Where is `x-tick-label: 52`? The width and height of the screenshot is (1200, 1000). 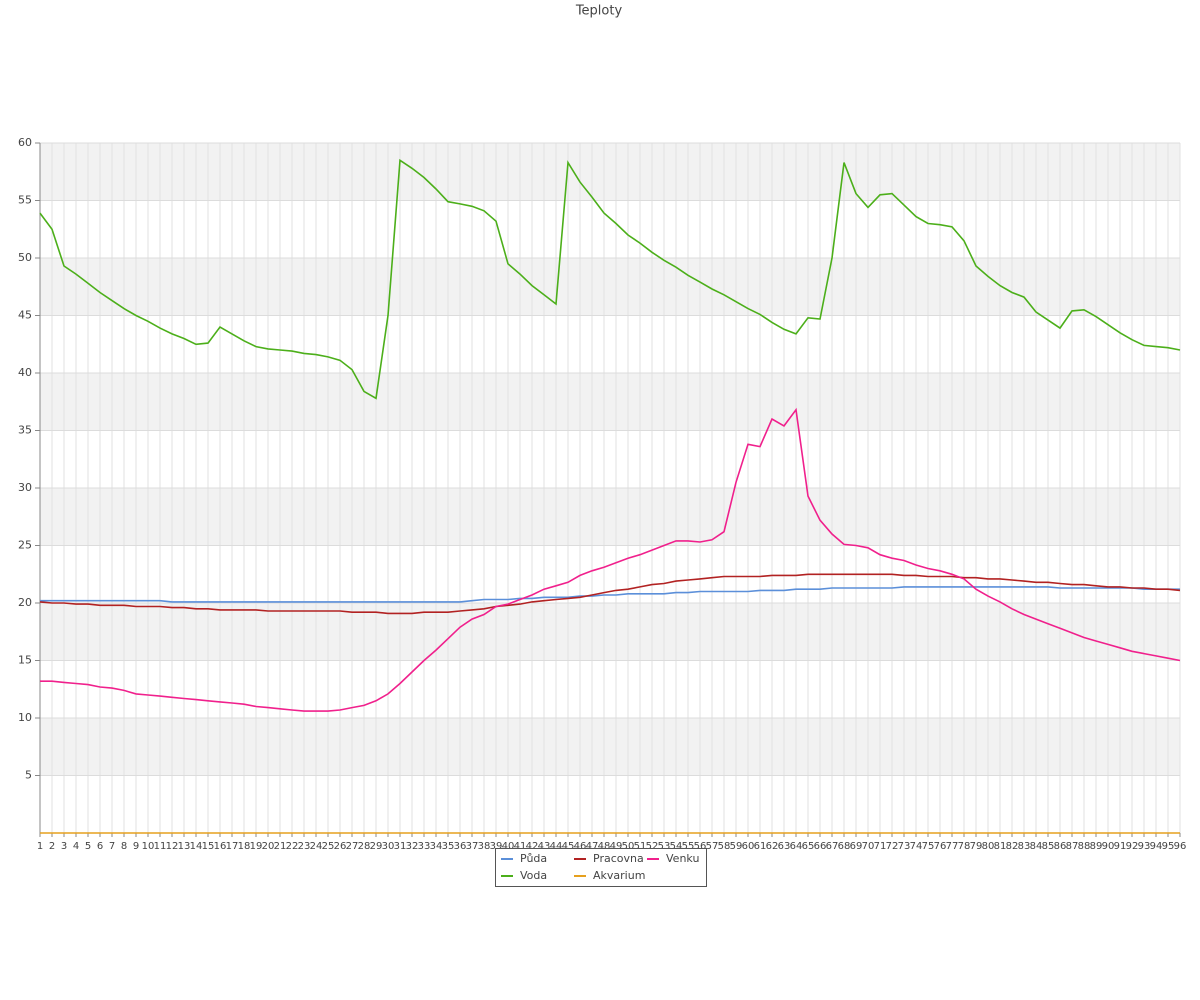
x-tick-label: 52 is located at coordinates (652, 846).